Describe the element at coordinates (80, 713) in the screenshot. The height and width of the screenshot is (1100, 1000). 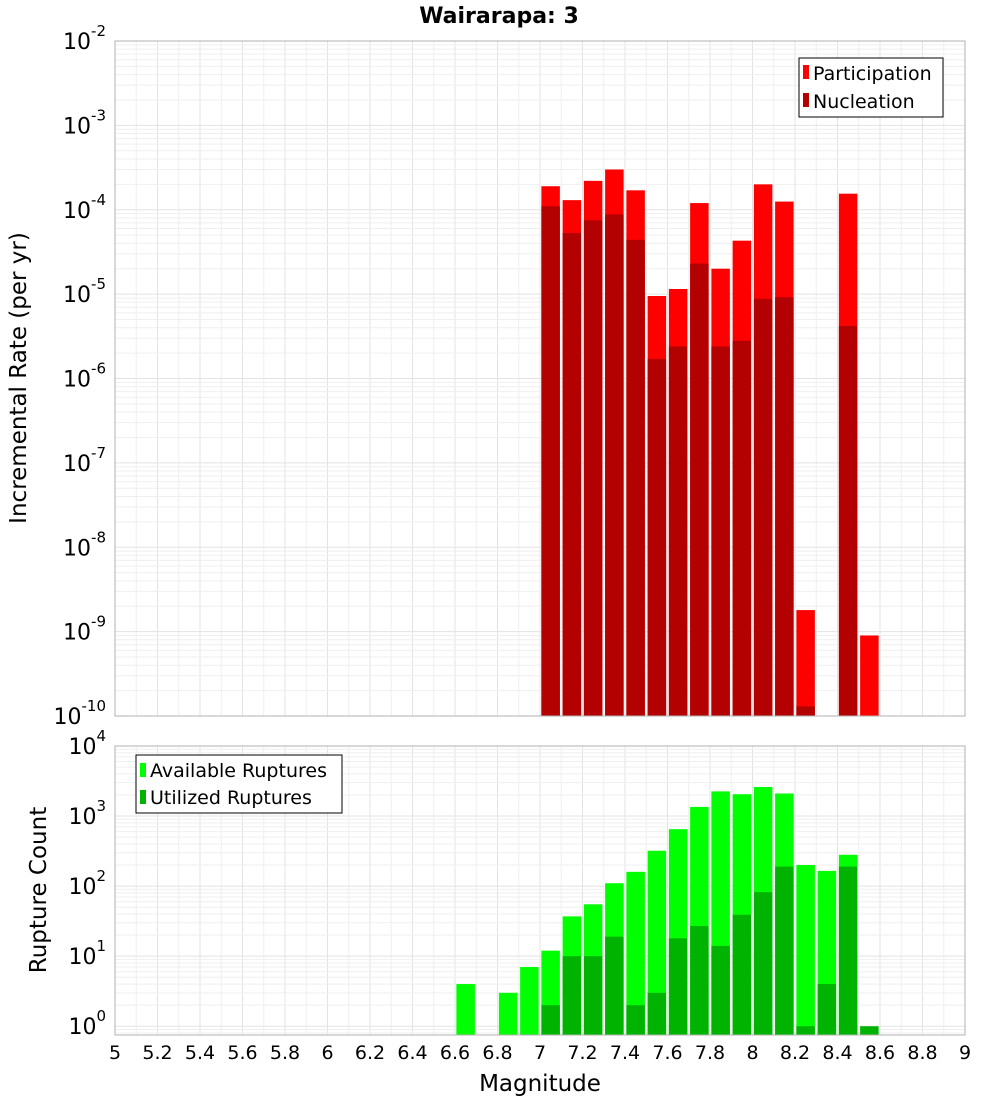
I see `y-tick-label: 10⁻¹⁰` at that location.